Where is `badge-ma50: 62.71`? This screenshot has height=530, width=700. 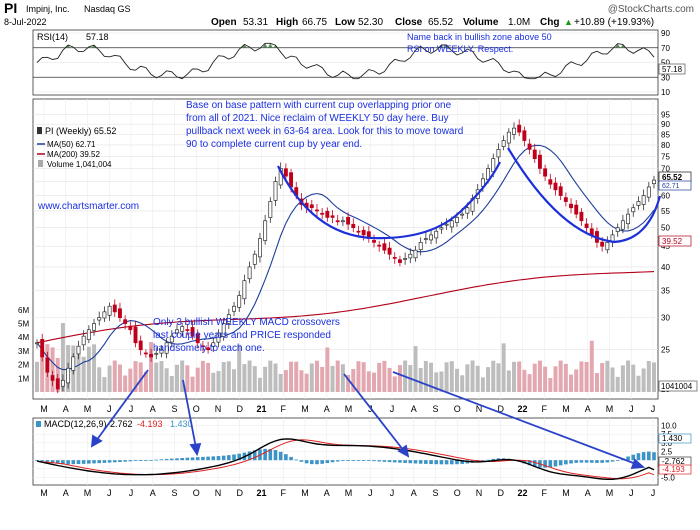 badge-ma50: 62.71 is located at coordinates (671, 186).